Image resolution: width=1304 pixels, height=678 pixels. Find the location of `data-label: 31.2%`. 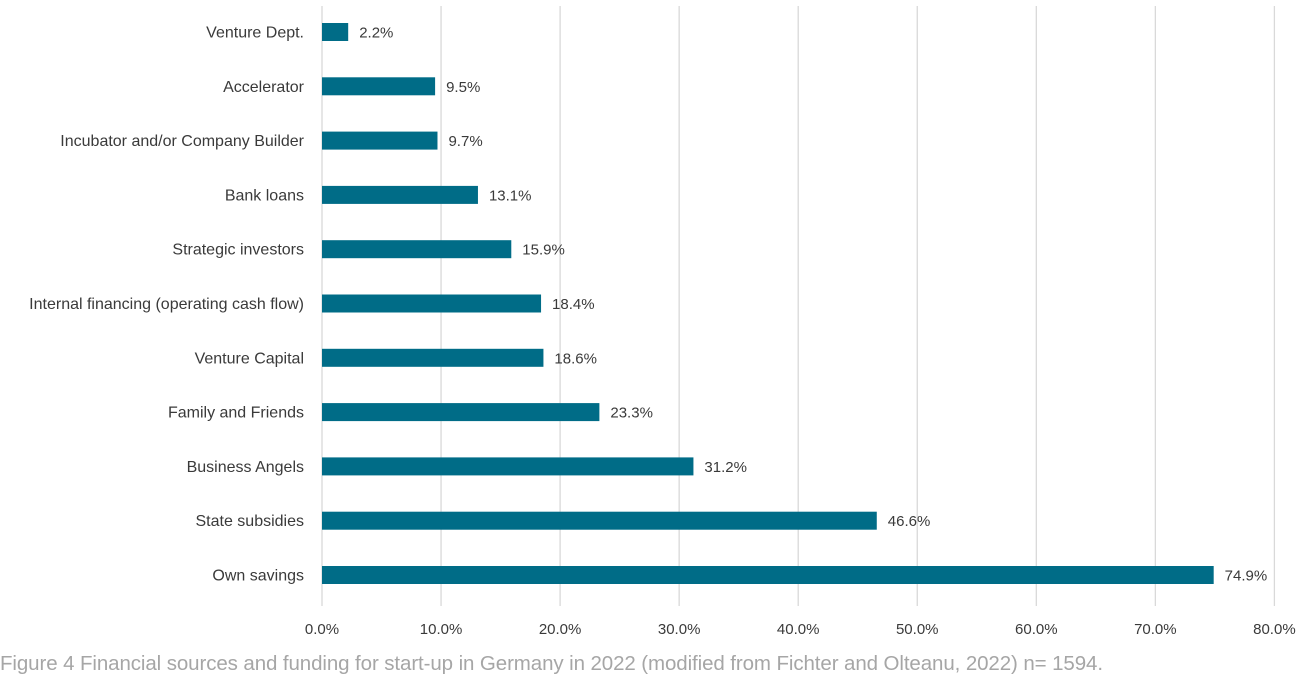

data-label: 31.2% is located at coordinates (725, 467).